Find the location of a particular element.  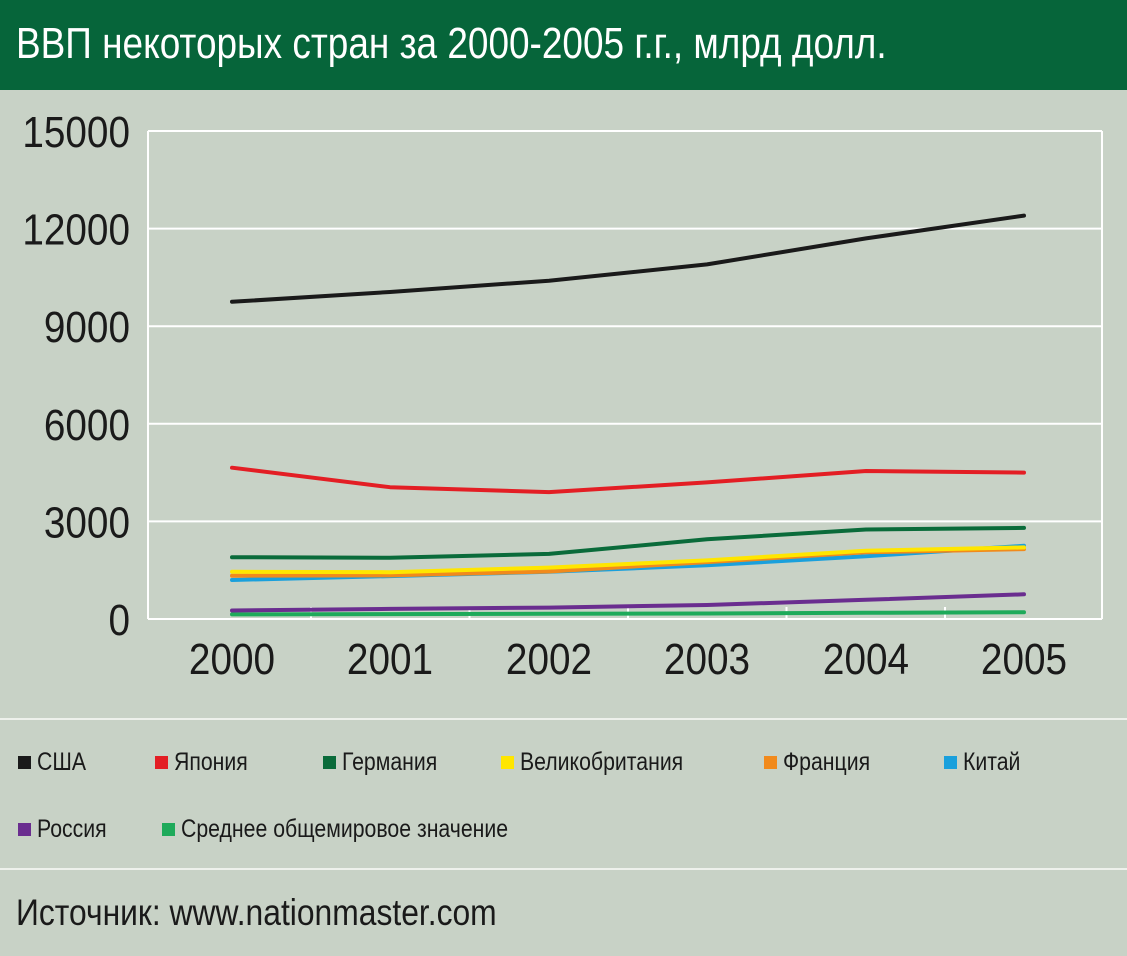

legend-label: Германия is located at coordinates (390, 761).